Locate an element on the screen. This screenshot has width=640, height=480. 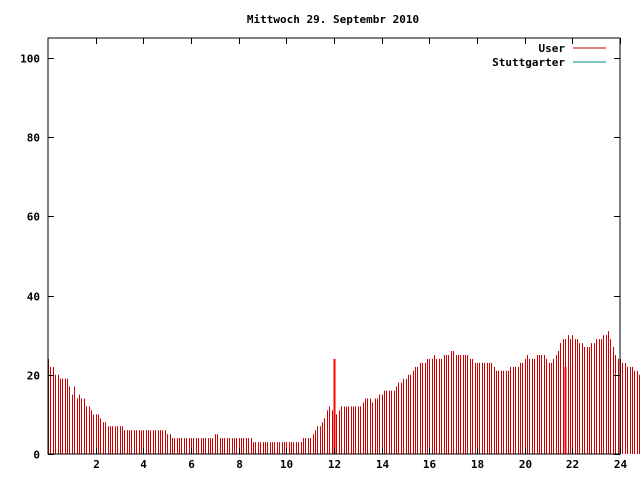
x-tick-label: 20 is located at coordinates (525, 464).